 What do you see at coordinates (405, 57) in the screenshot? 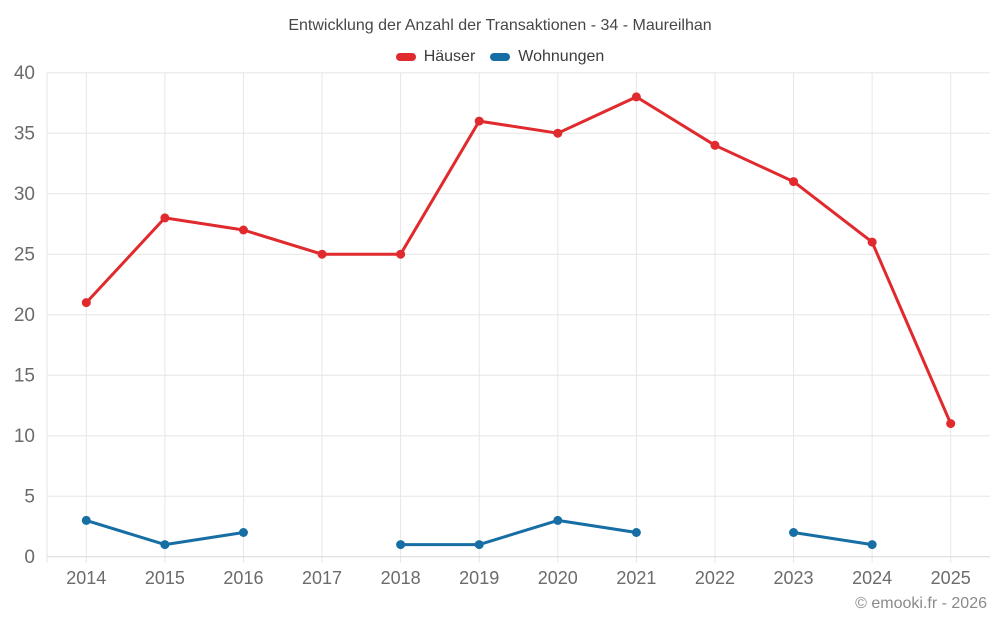
I see `hauser-legend-swatch-icon` at bounding box center [405, 57].